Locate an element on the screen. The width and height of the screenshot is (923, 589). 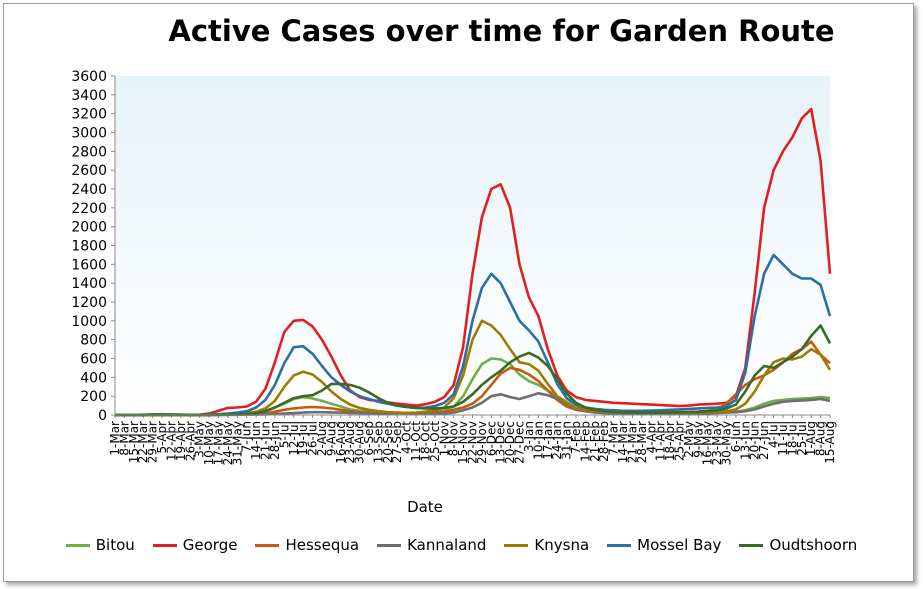
y-tick-label: 200 is located at coordinates (93, 397).